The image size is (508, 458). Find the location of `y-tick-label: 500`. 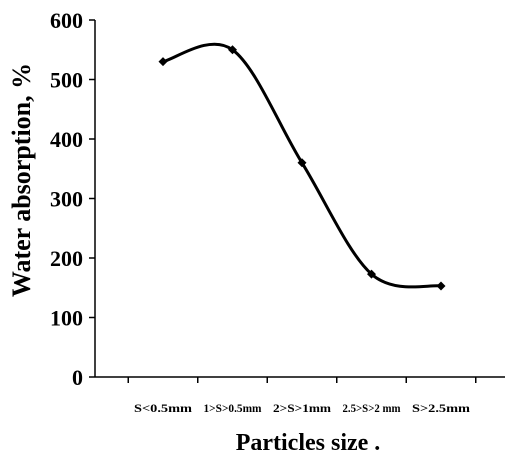

y-tick-label: 500 is located at coordinates (66, 80).